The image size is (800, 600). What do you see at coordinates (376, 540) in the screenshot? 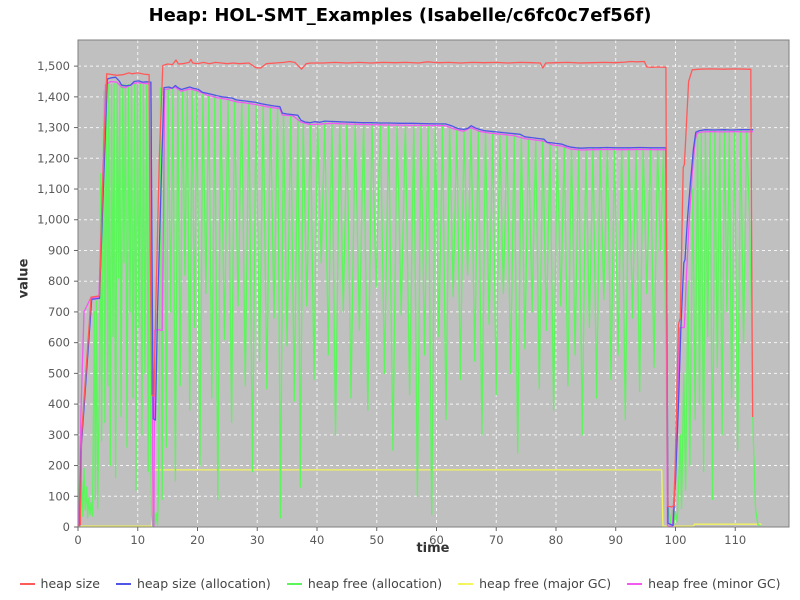
I see `x-tick-label: 50` at bounding box center [376, 540].